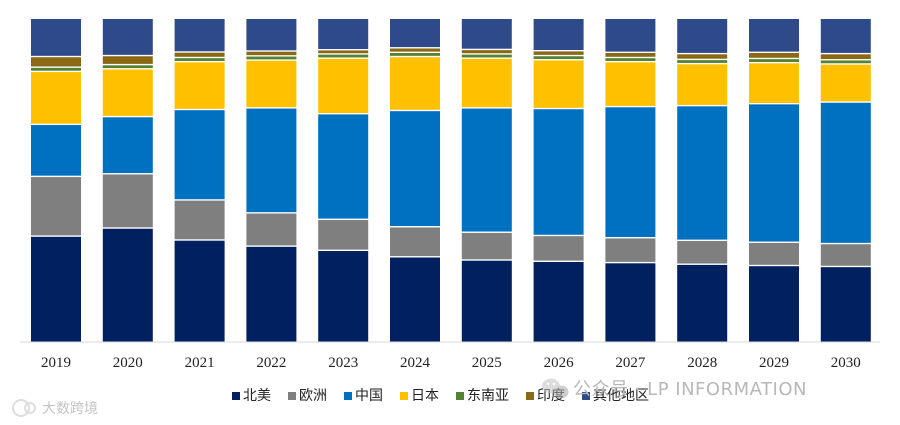 This screenshot has width=900, height=425. I want to click on legend-label-其他地区: 其他地区, so click(621, 396).